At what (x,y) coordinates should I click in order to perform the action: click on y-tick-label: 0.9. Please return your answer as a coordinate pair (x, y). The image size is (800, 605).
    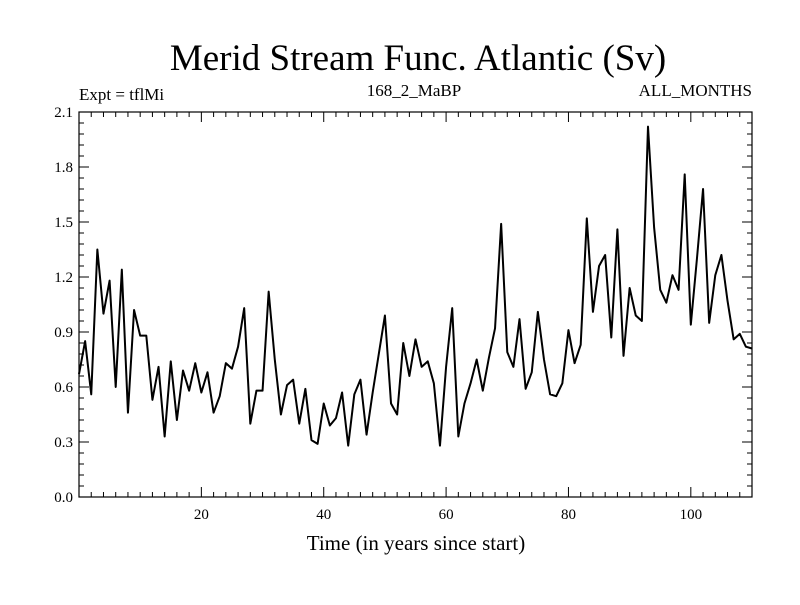
    Looking at the image, I should click on (63, 333).